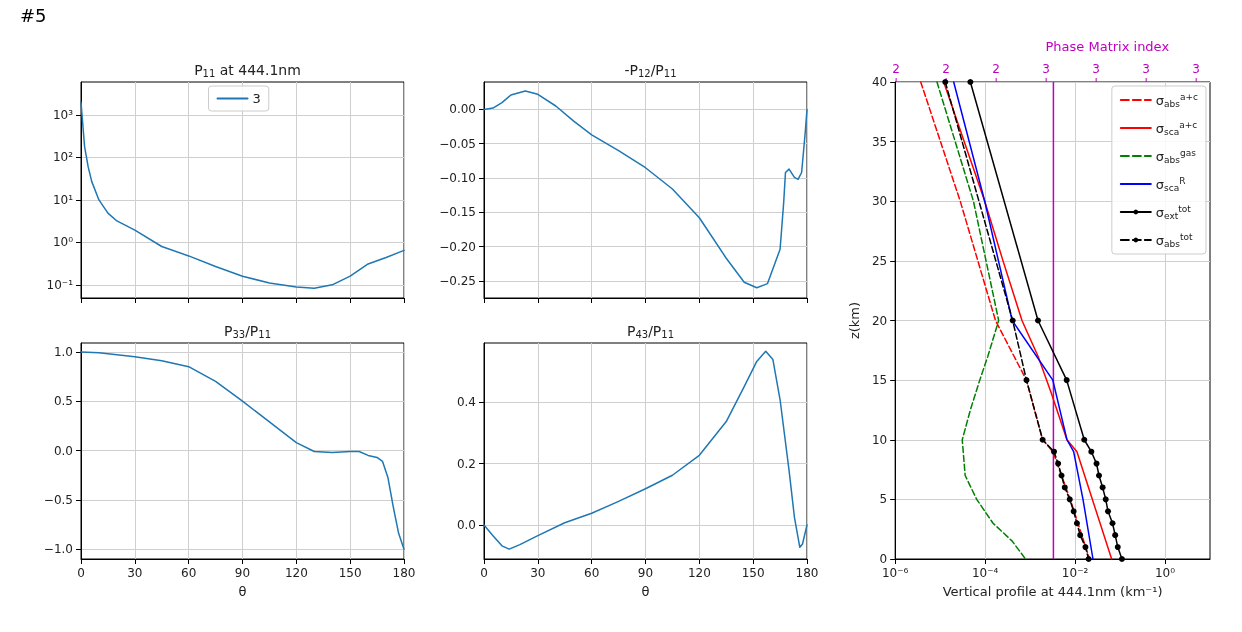 Image resolution: width=1242 pixels, height=632 pixels. I want to click on y-tick-label: 20, so click(879, 320).